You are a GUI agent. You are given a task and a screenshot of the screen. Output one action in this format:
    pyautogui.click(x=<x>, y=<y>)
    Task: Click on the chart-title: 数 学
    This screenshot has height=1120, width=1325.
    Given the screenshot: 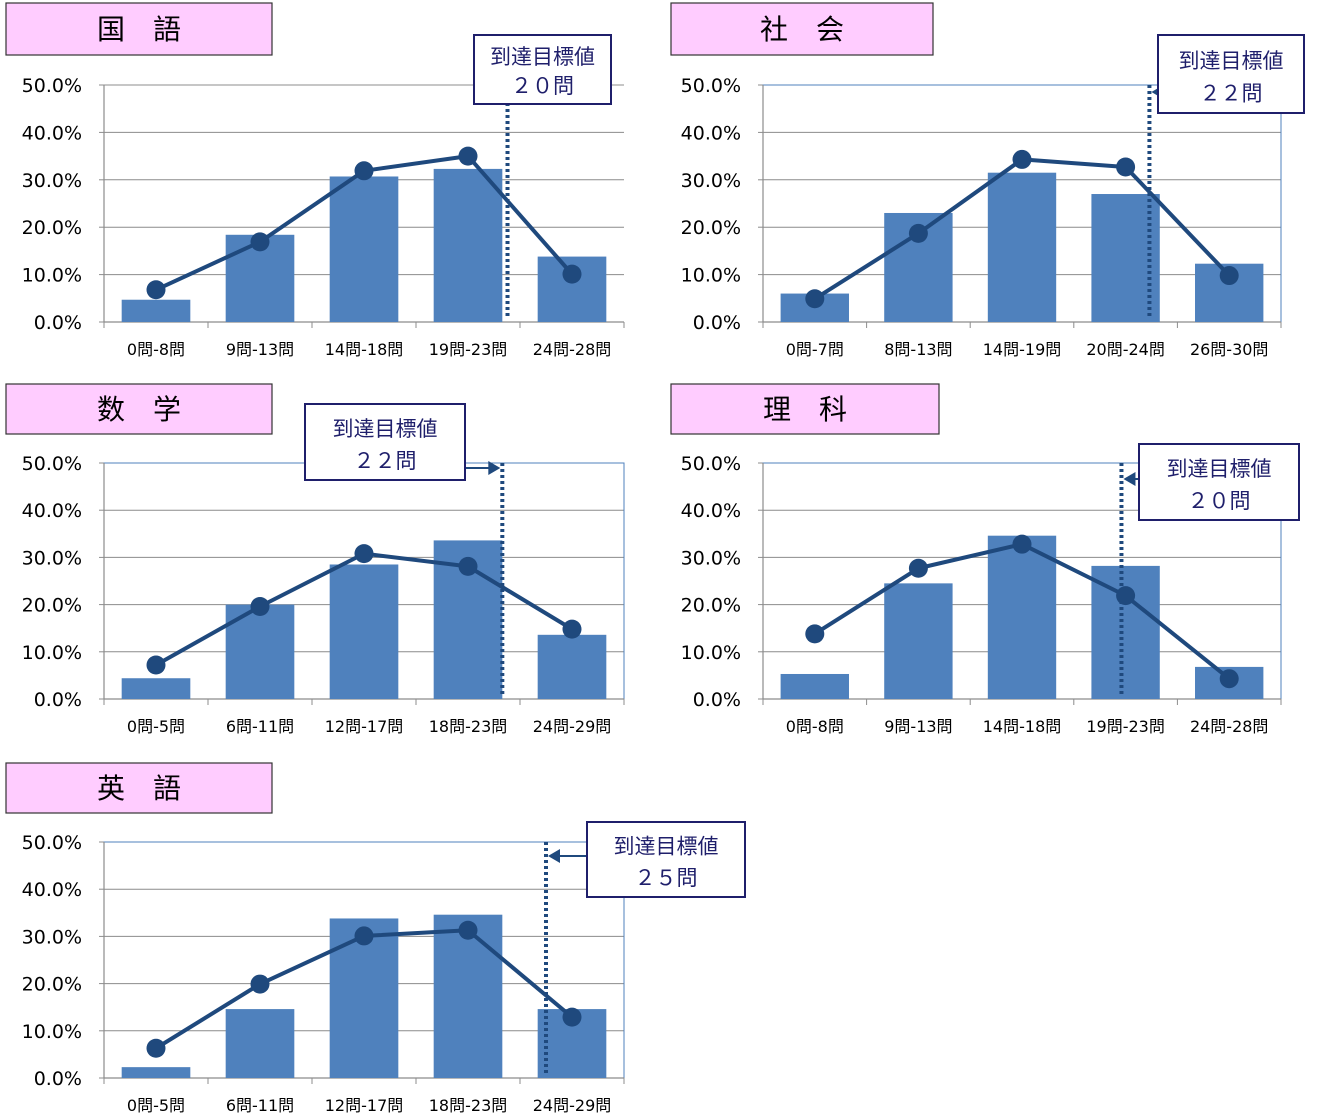 What is the action you would take?
    pyautogui.click(x=139, y=409)
    